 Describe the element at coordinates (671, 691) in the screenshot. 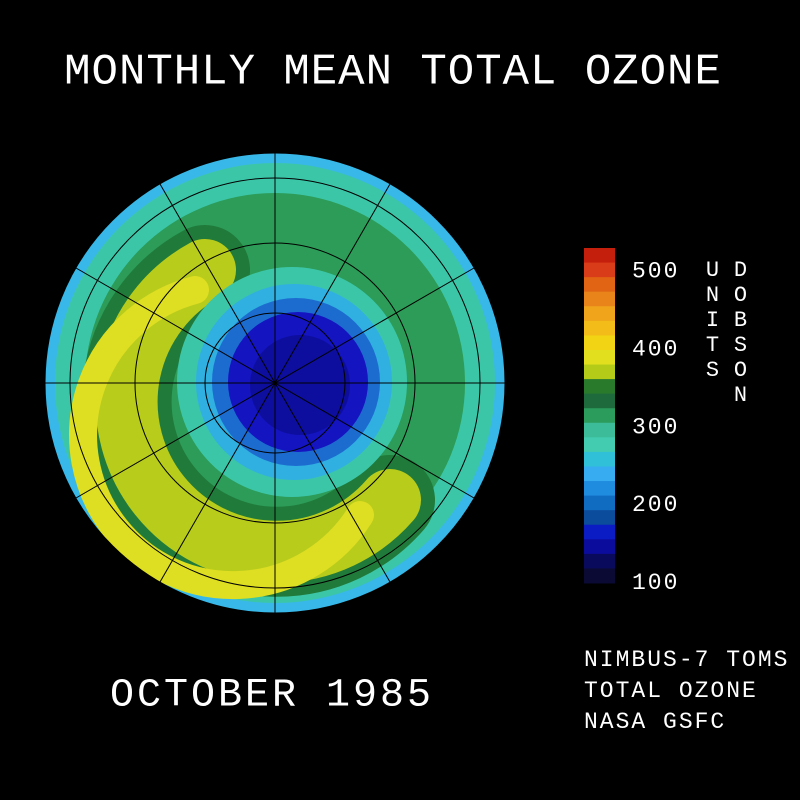

I see `credit: TOTAL OZONE` at that location.